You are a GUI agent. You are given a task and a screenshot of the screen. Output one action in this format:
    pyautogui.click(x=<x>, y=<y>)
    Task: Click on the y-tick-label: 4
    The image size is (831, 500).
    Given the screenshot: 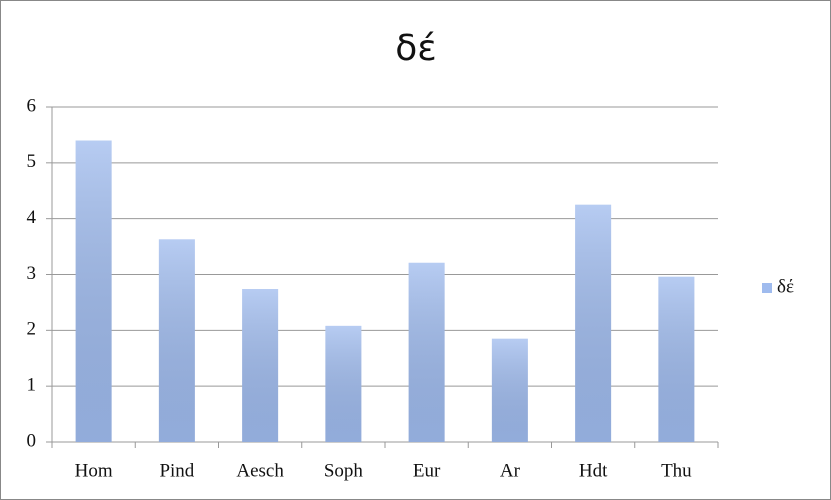 What is the action you would take?
    pyautogui.click(x=32, y=217)
    